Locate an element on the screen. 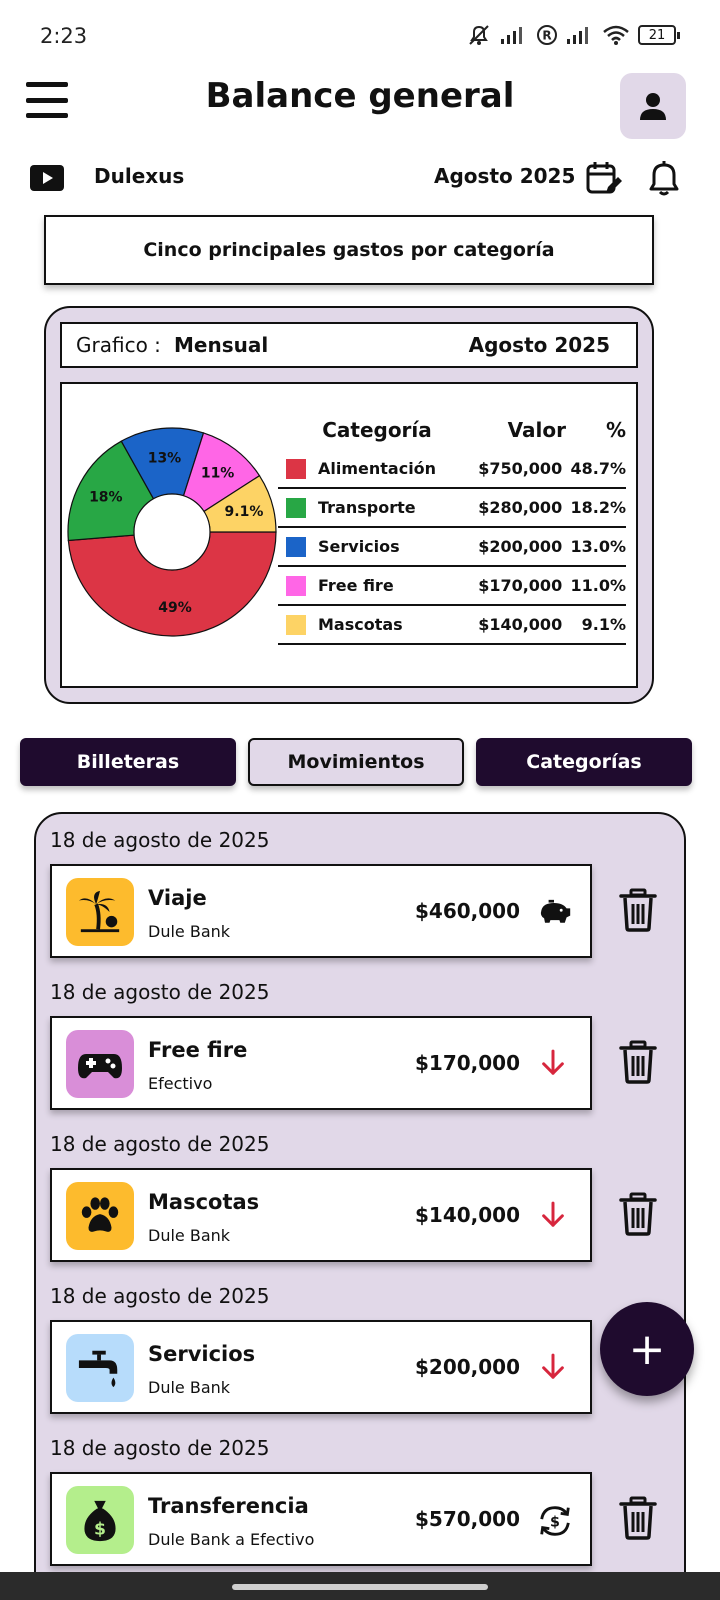  wifi-icon is located at coordinates (616, 35).